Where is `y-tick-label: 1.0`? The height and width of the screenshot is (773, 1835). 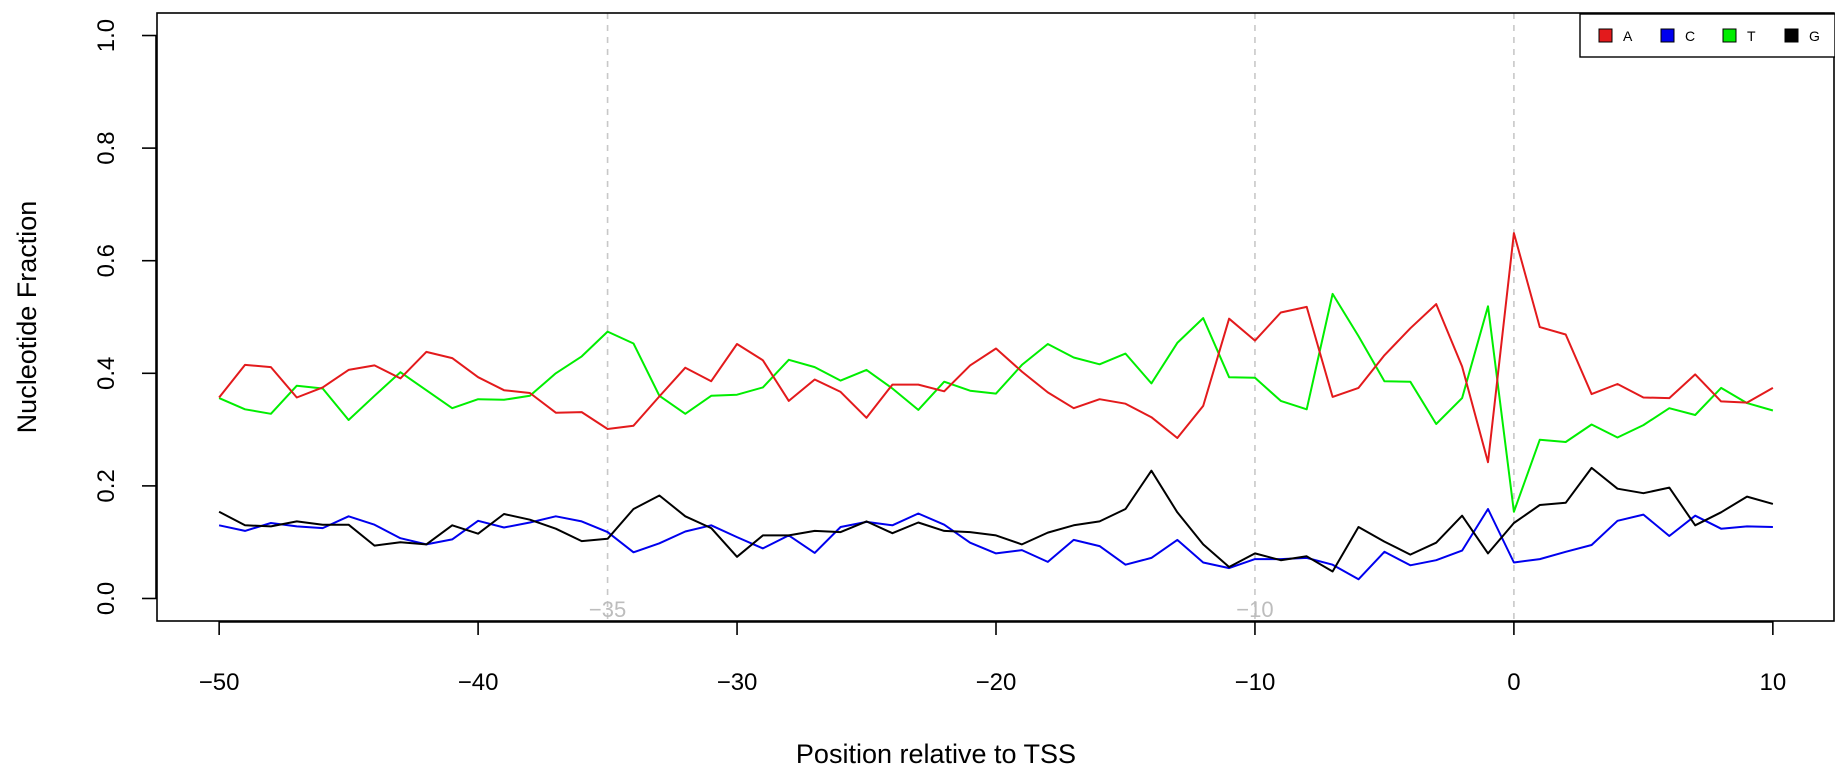 y-tick-label: 1.0 is located at coordinates (106, 35).